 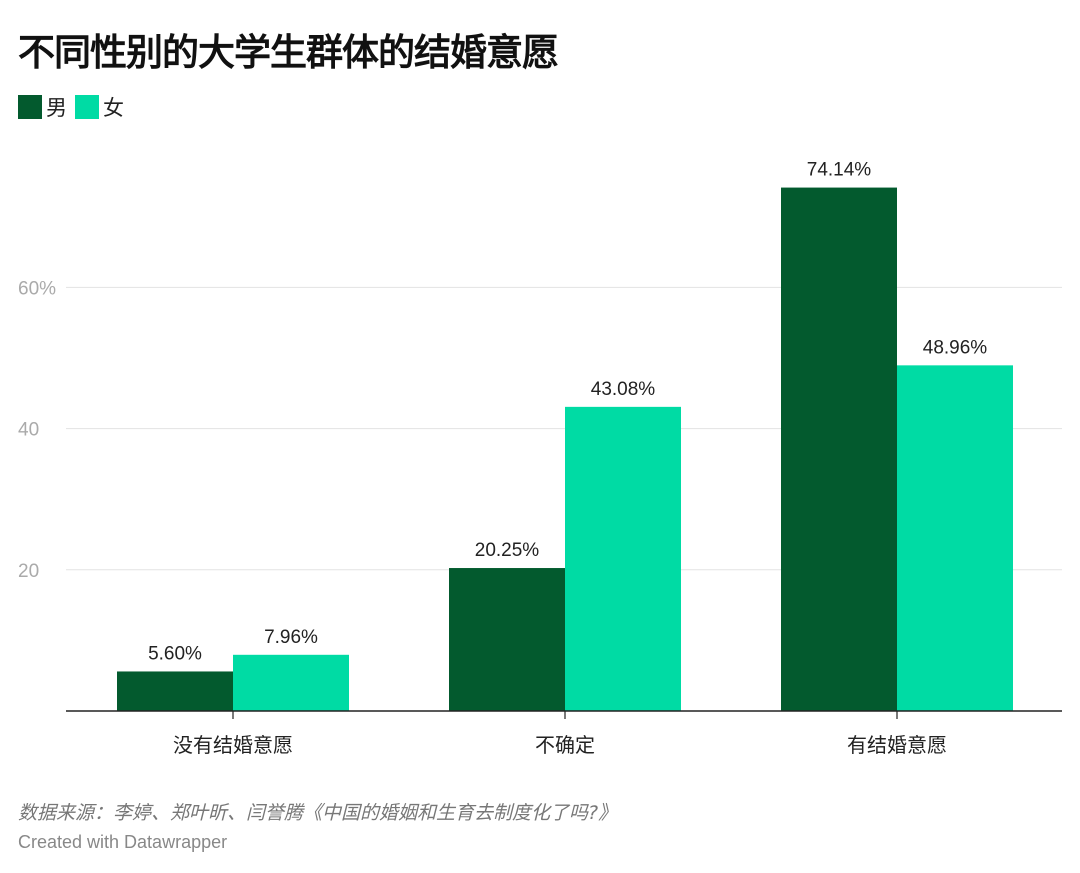 I want to click on source-note: 数据来源：李婷、郑叶昕、闫誉腾《中国的婚姻和生育去制度化了吗?》, so click(x=318, y=813).